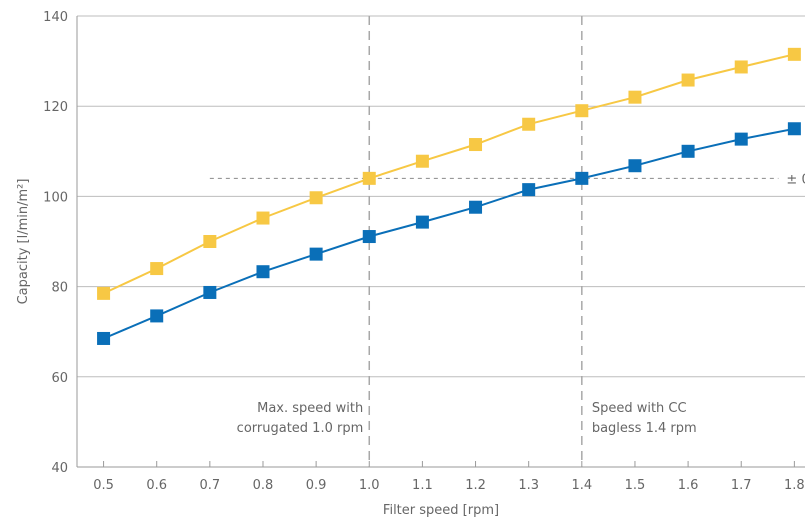  Describe the element at coordinates (741, 485) in the screenshot. I see `x-tick-label-1.7: 1.7` at that location.